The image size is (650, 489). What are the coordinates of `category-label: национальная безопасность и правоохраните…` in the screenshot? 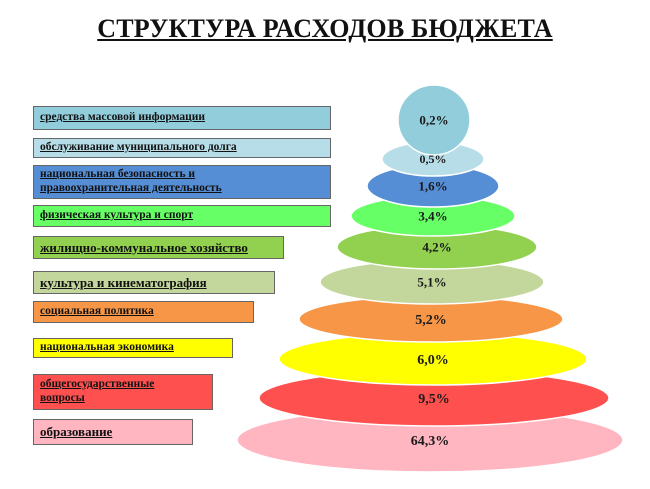 It's located at (182, 182).